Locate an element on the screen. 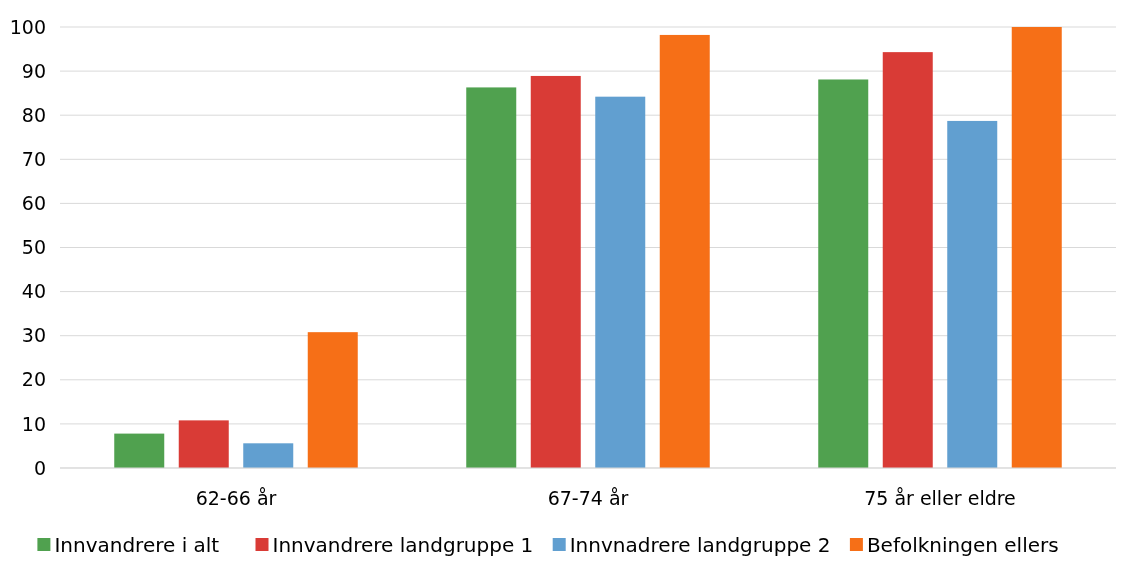  y-tick-label: 60 is located at coordinates (33, 203).